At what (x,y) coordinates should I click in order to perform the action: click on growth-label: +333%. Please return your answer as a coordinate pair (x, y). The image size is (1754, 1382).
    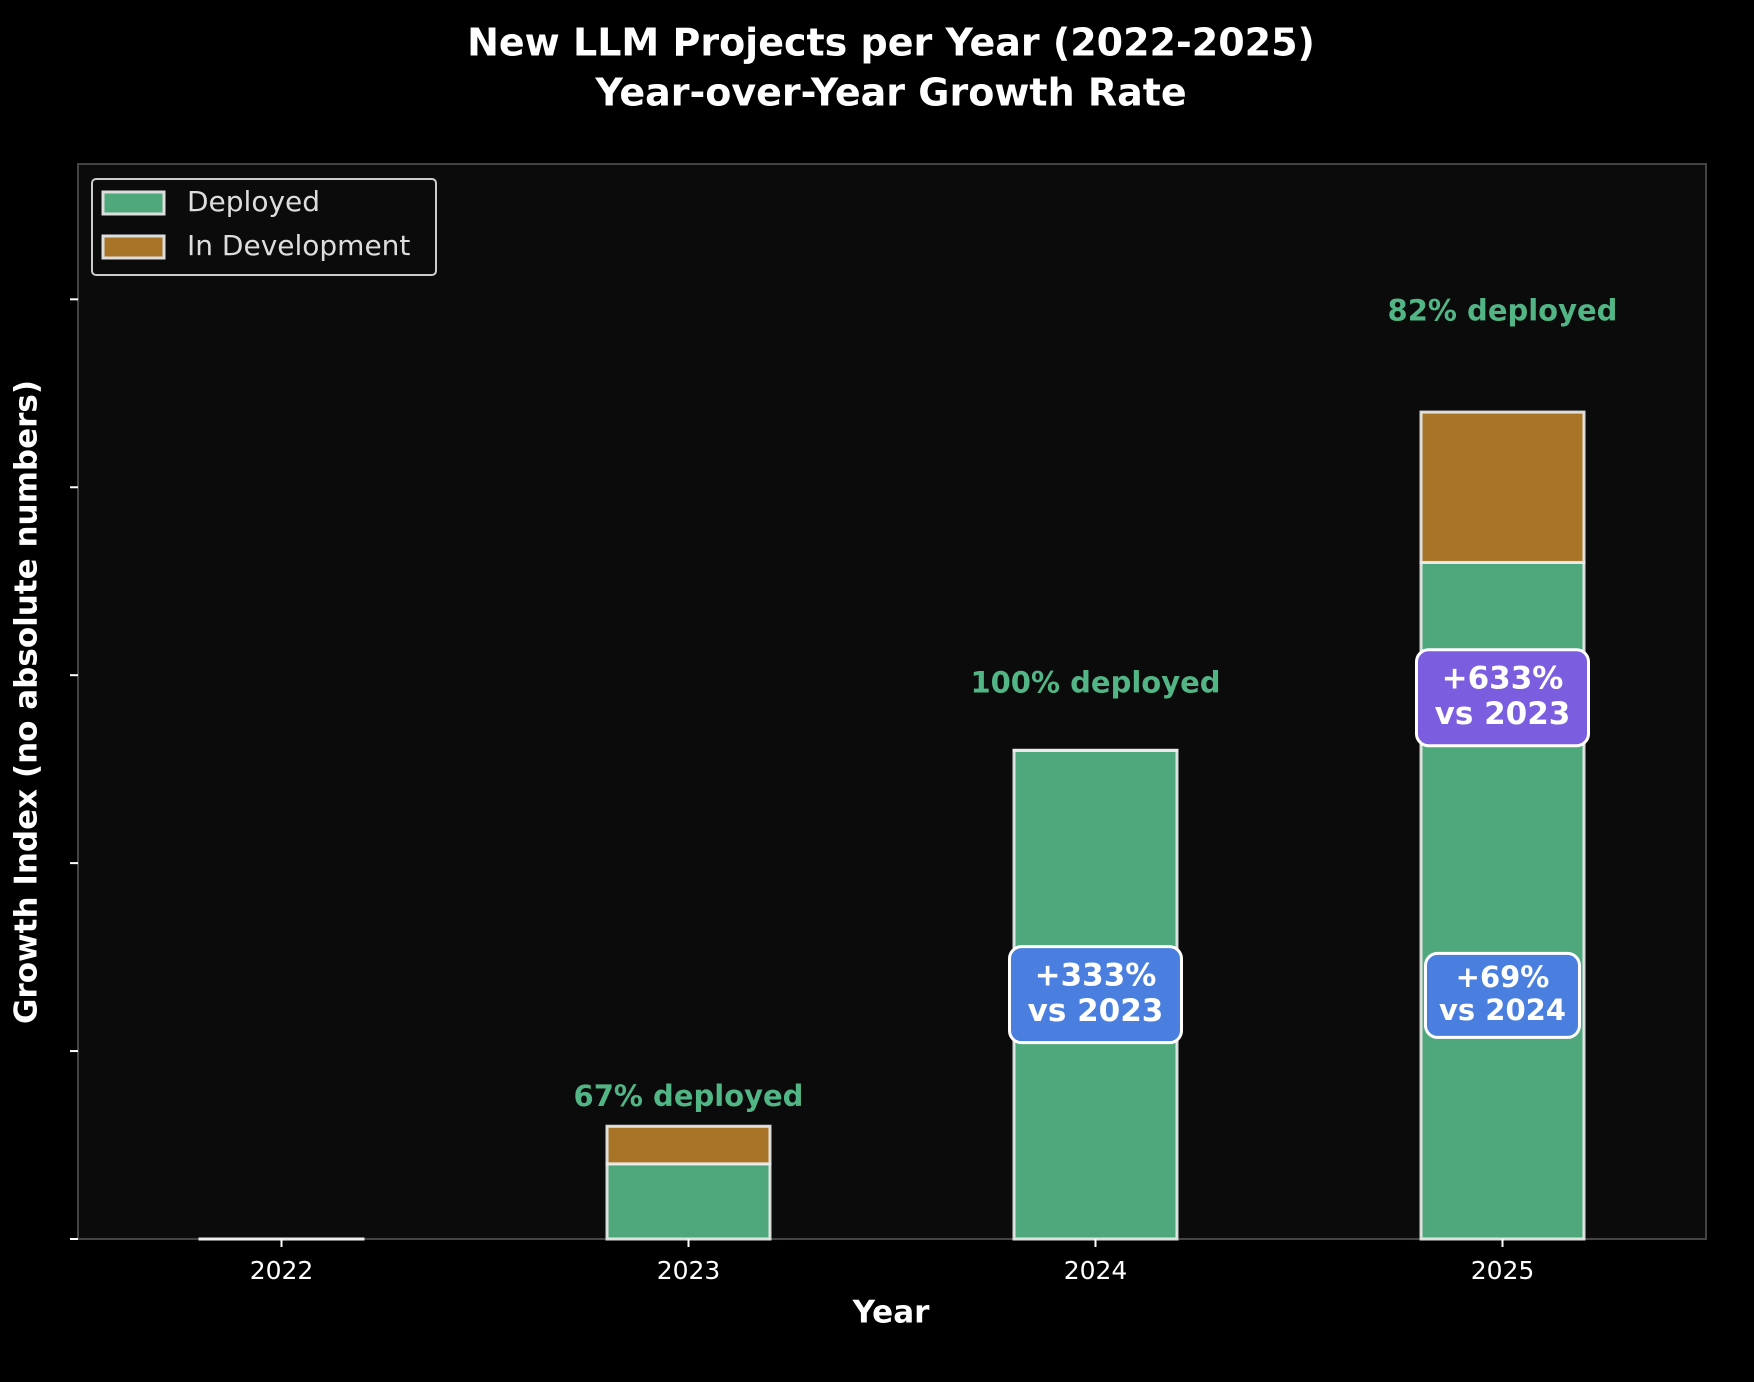
    Looking at the image, I should click on (1096, 975).